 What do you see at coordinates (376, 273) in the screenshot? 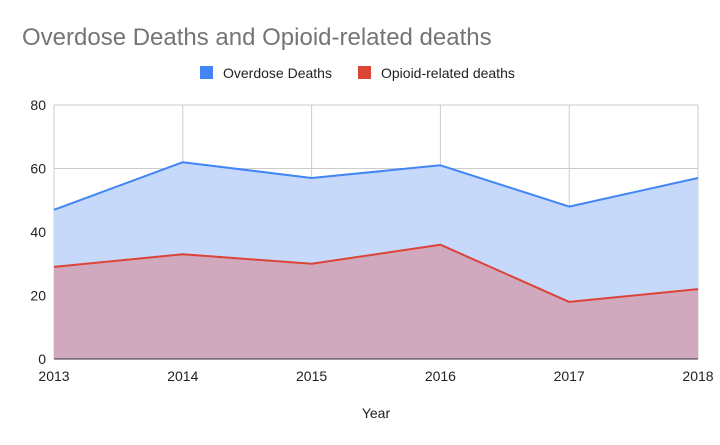
I see `line-opioid-related-deaths` at bounding box center [376, 273].